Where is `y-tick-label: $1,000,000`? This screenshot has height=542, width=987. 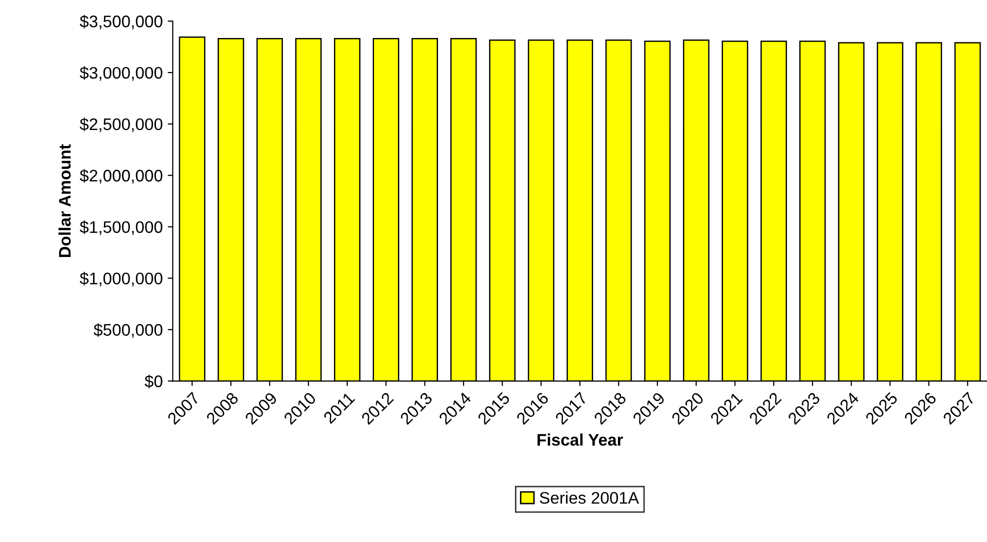
y-tick-label: $1,000,000 is located at coordinates (121, 279).